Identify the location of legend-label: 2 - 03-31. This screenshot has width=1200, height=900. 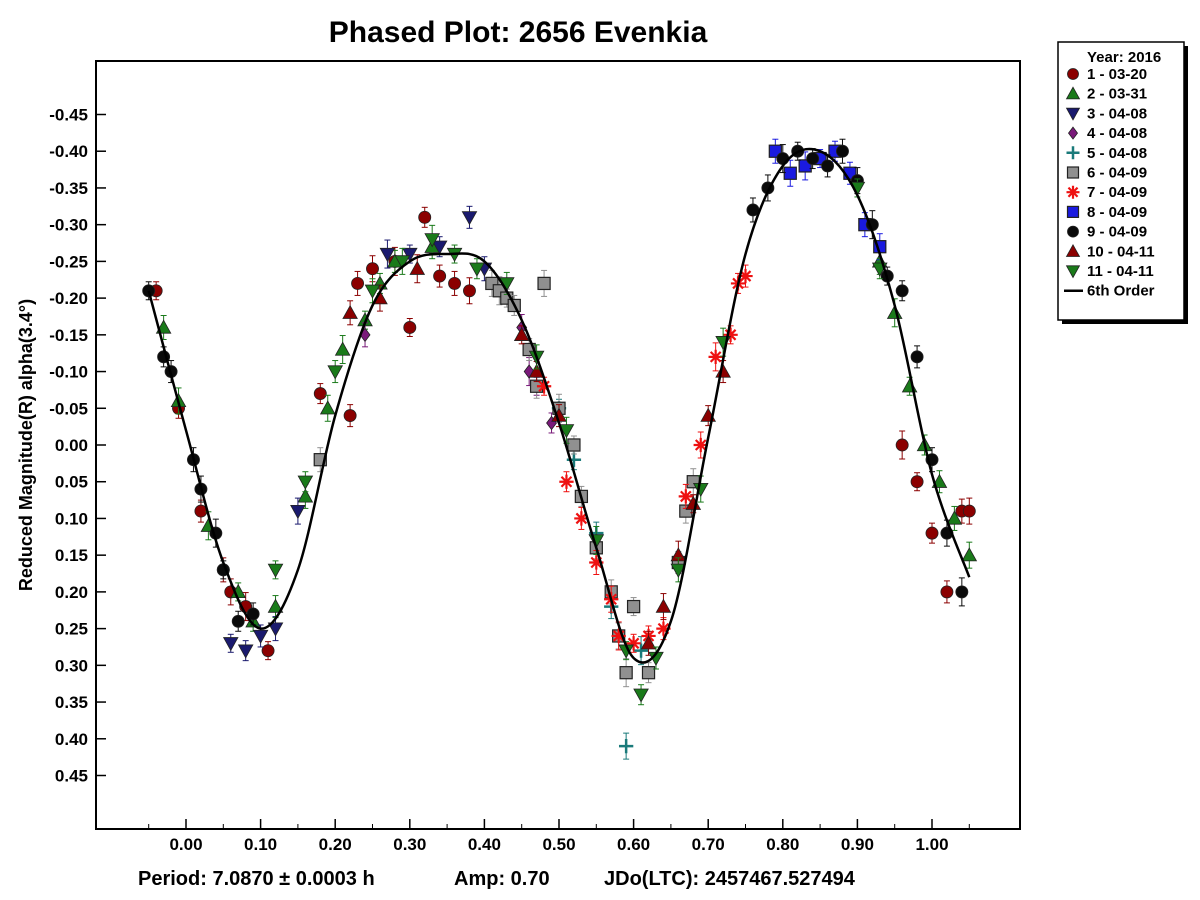
(1117, 94).